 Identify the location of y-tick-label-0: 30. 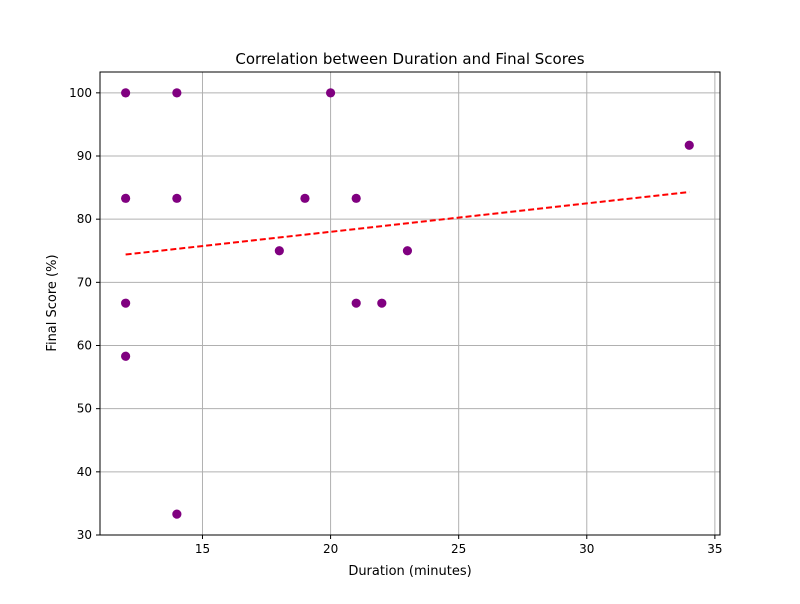
(84, 535).